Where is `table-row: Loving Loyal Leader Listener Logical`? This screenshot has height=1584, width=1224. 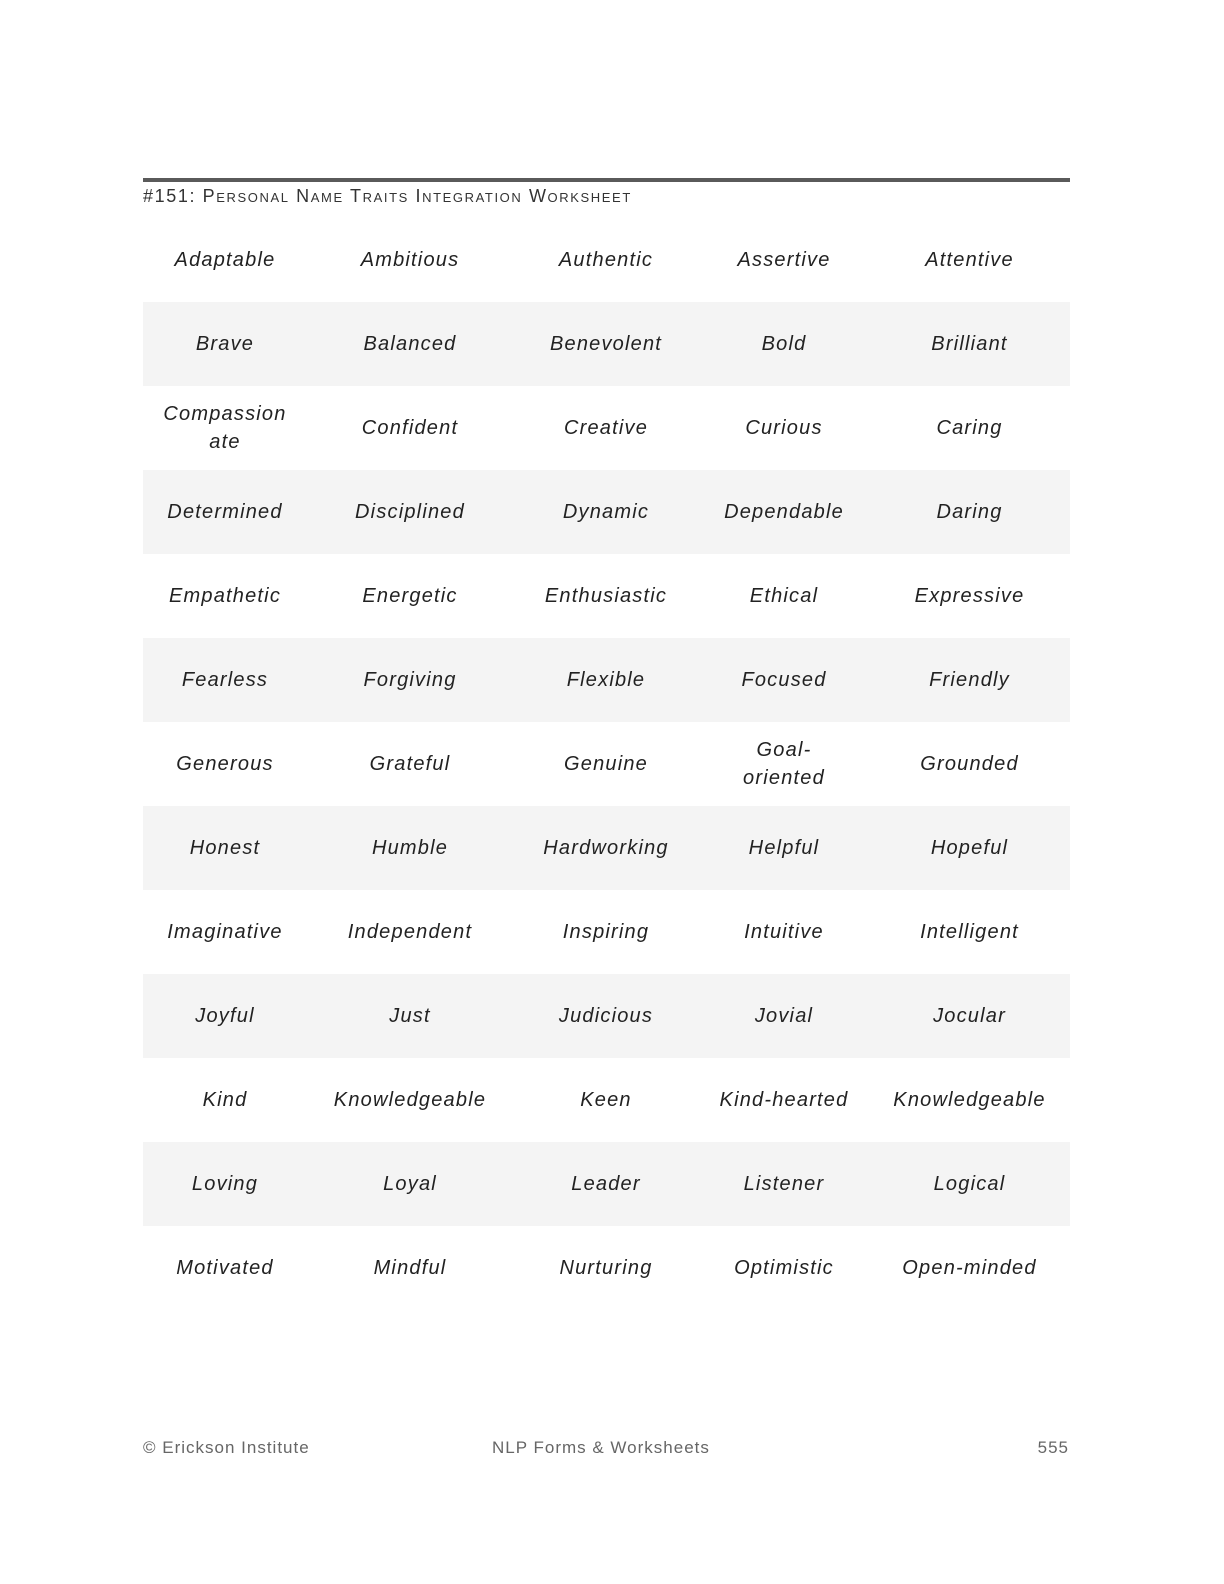 table-row: Loving Loyal Leader Listener Logical is located at coordinates (606, 1184).